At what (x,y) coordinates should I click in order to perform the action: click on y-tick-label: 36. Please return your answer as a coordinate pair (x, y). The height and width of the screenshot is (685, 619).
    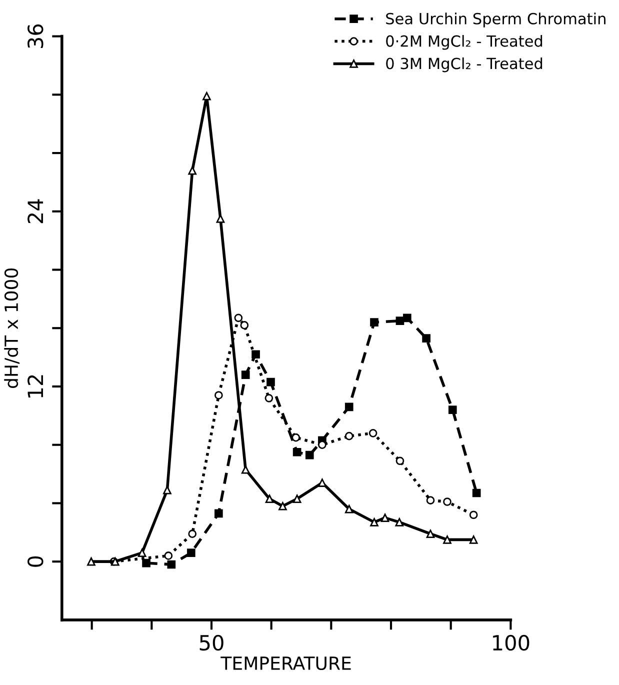
    Looking at the image, I should click on (36, 36).